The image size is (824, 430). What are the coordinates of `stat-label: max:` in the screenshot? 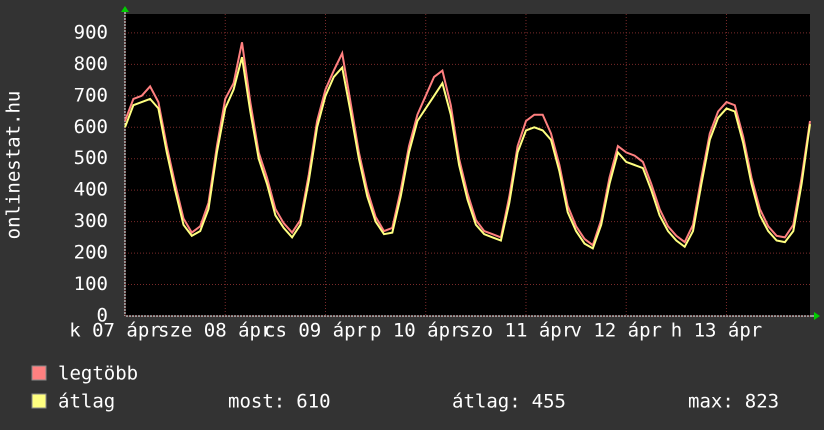 It's located at (711, 402).